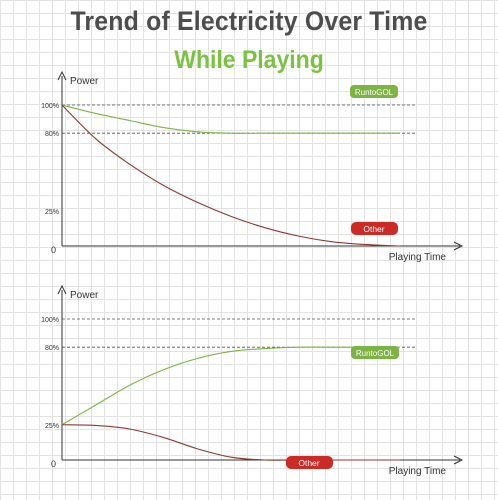 The height and width of the screenshot is (500, 498). Describe the element at coordinates (249, 21) in the screenshot. I see `chart-title: Trend of Electricity Over Time` at that location.